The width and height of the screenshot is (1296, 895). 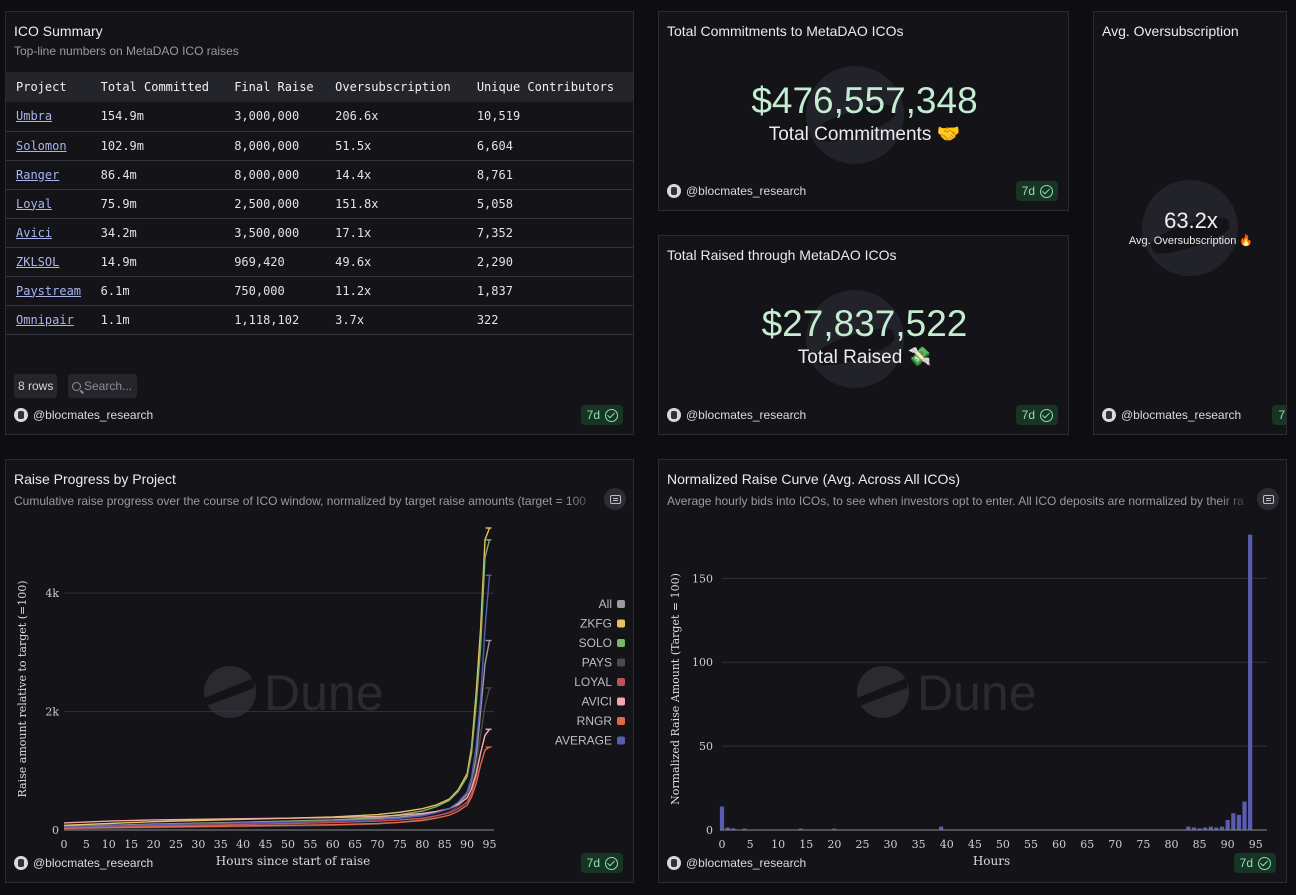 What do you see at coordinates (48, 146) in the screenshot?
I see `project-link: Solomon` at bounding box center [48, 146].